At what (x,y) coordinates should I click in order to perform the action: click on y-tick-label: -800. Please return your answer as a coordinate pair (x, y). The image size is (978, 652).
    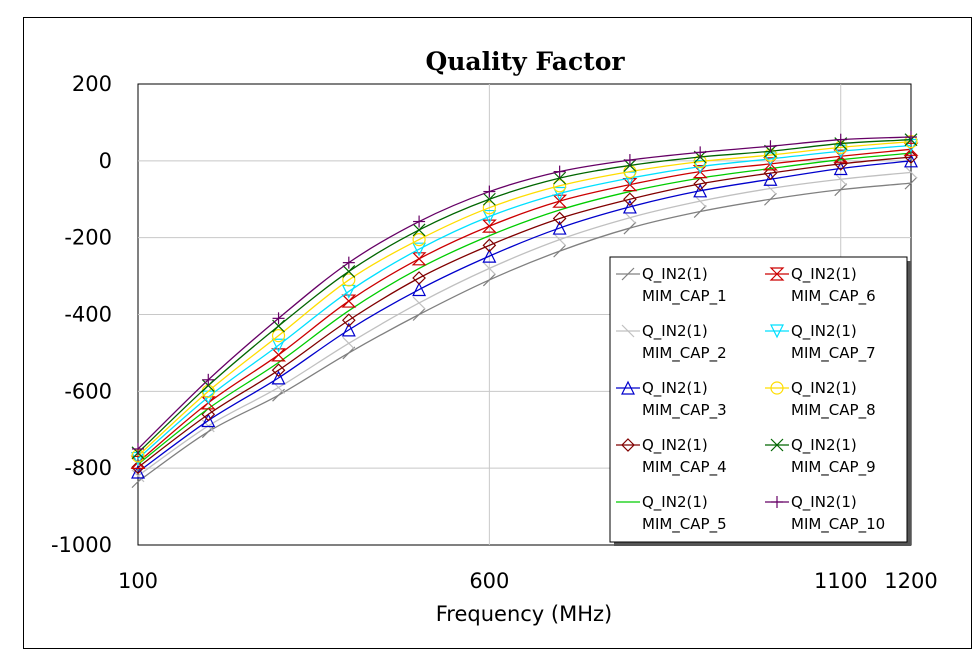
    Looking at the image, I should click on (88, 468).